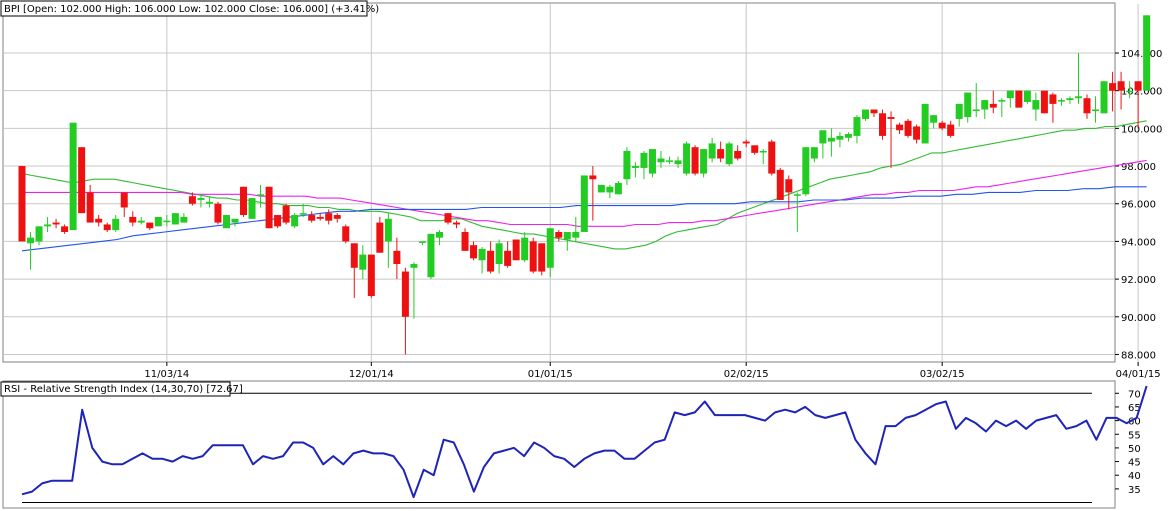 The image size is (1168, 511). What do you see at coordinates (1128, 442) in the screenshot?
I see `rsi-y-axis: 35 40 45 50 55 60 65 70` at bounding box center [1128, 442].